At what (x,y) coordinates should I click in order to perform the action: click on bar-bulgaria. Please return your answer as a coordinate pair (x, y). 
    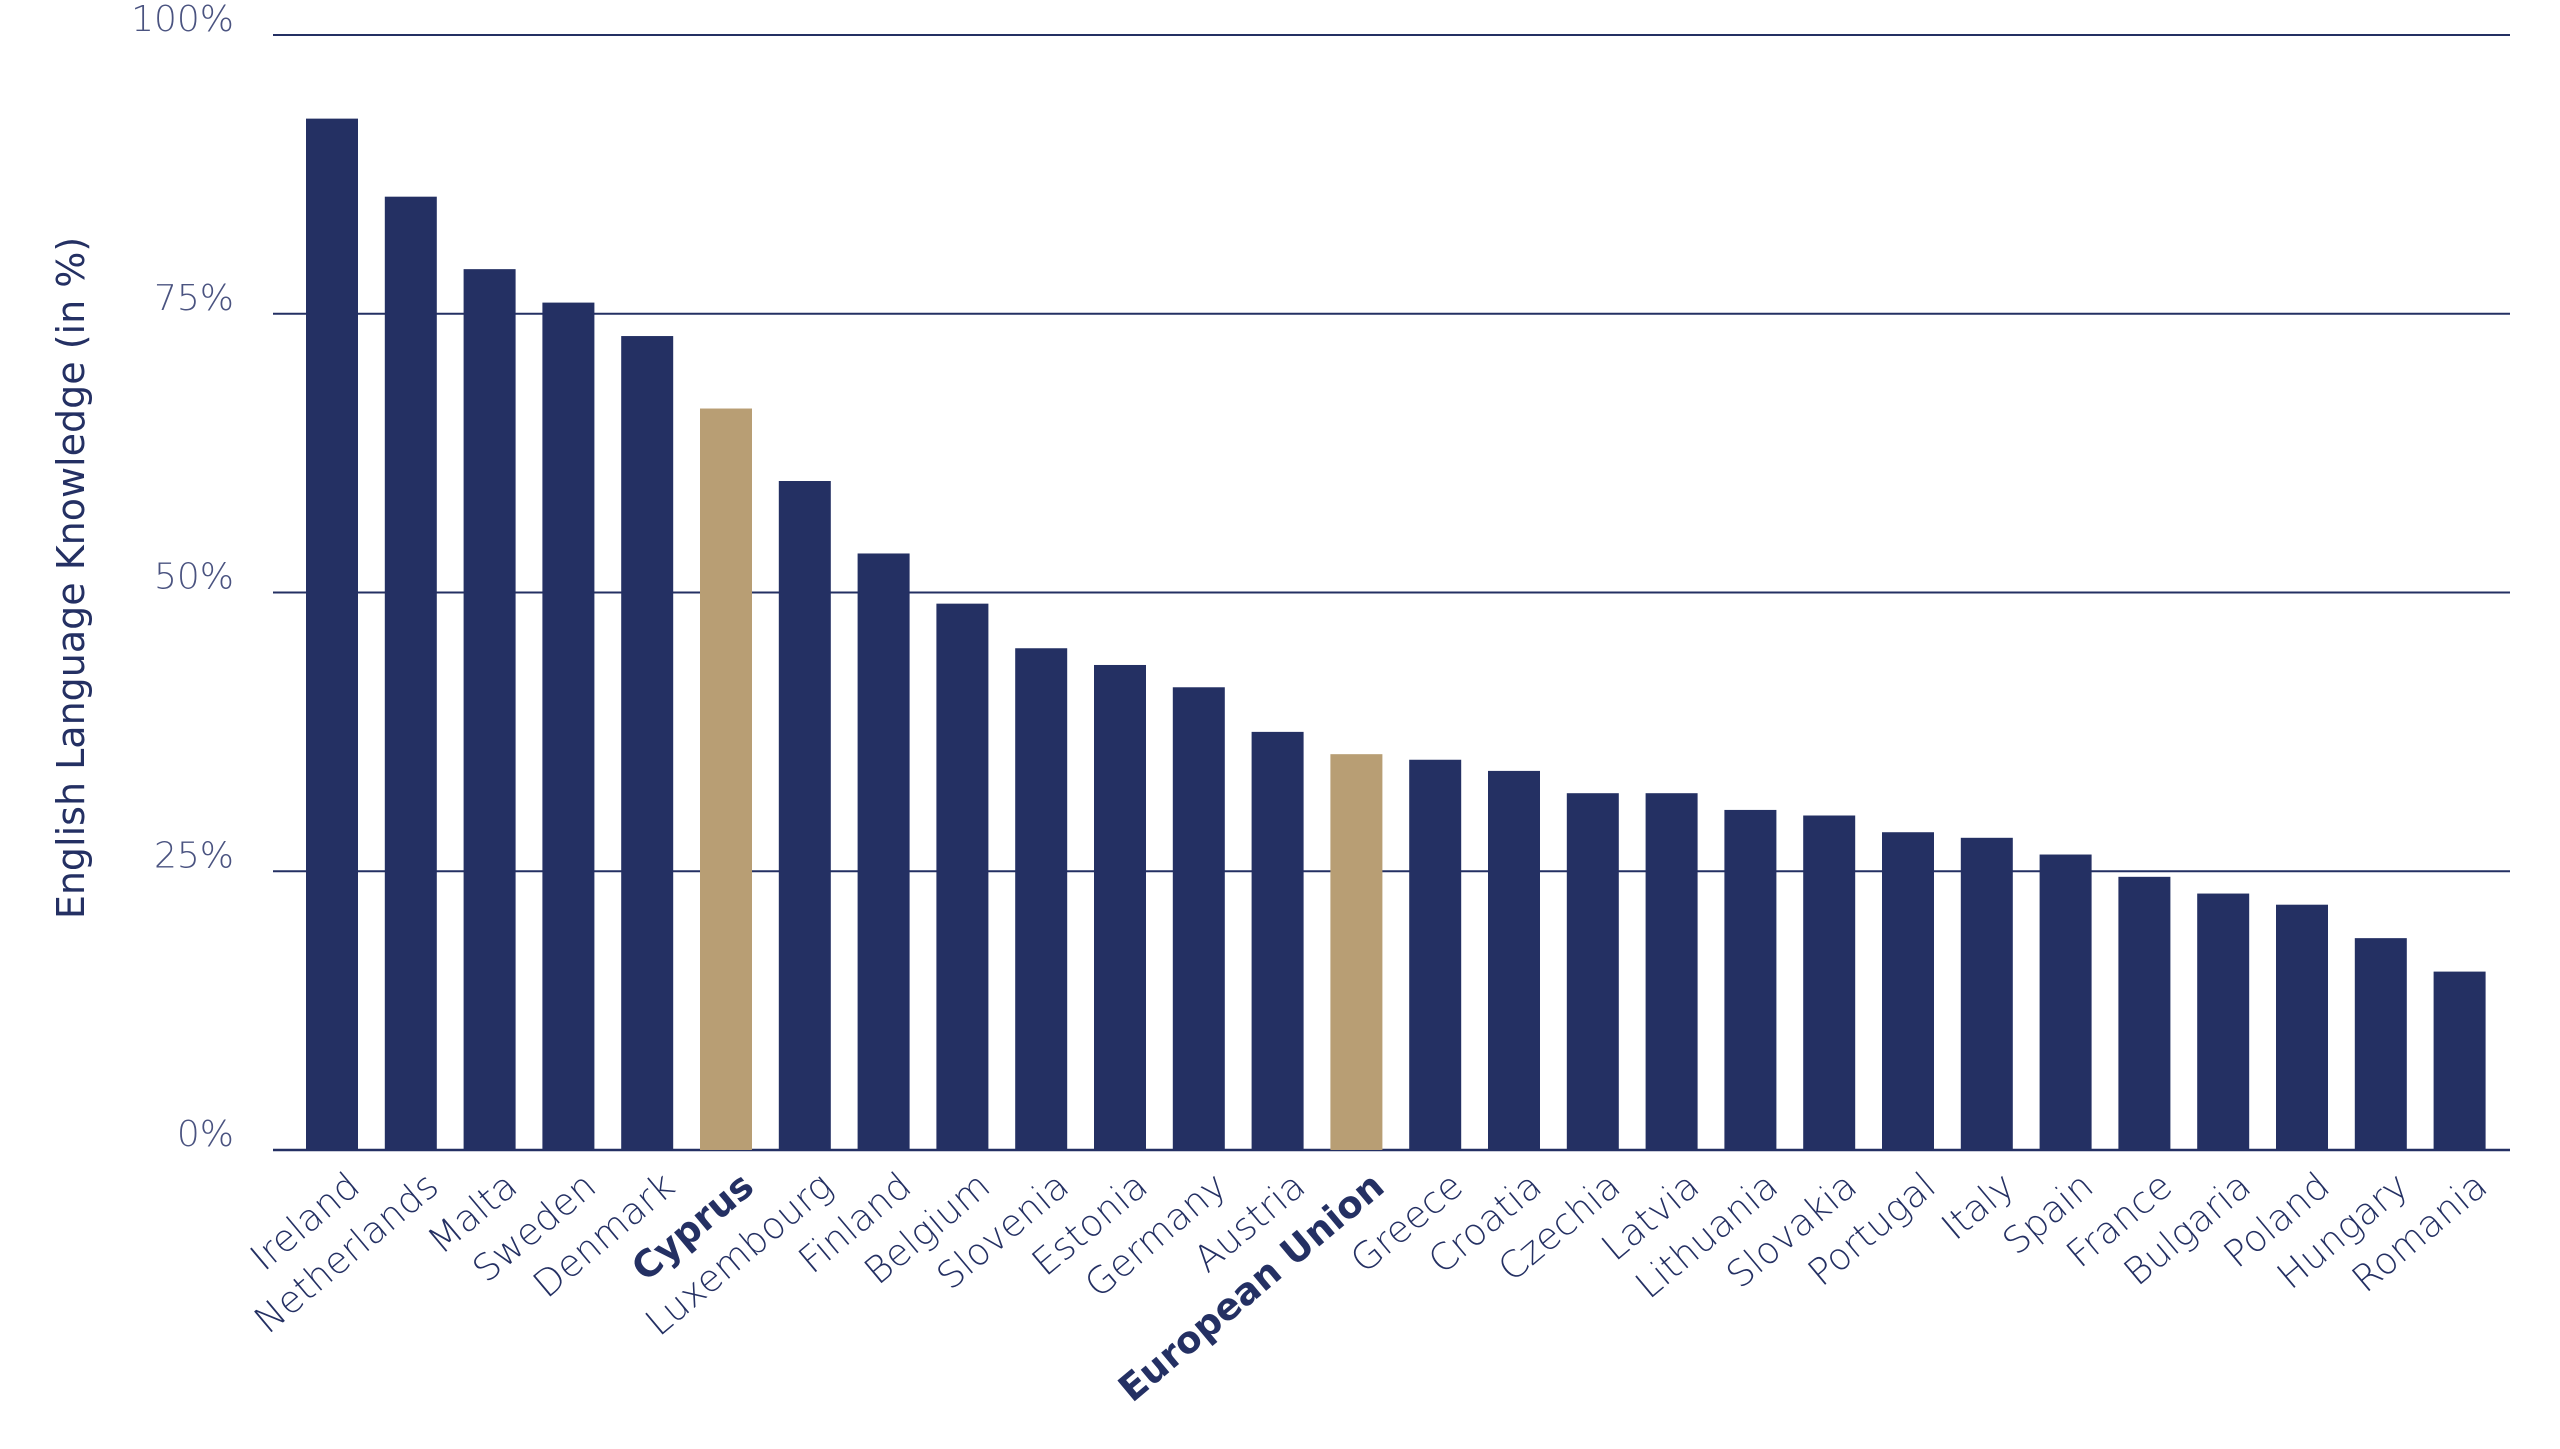
    Looking at the image, I should click on (2223, 1021).